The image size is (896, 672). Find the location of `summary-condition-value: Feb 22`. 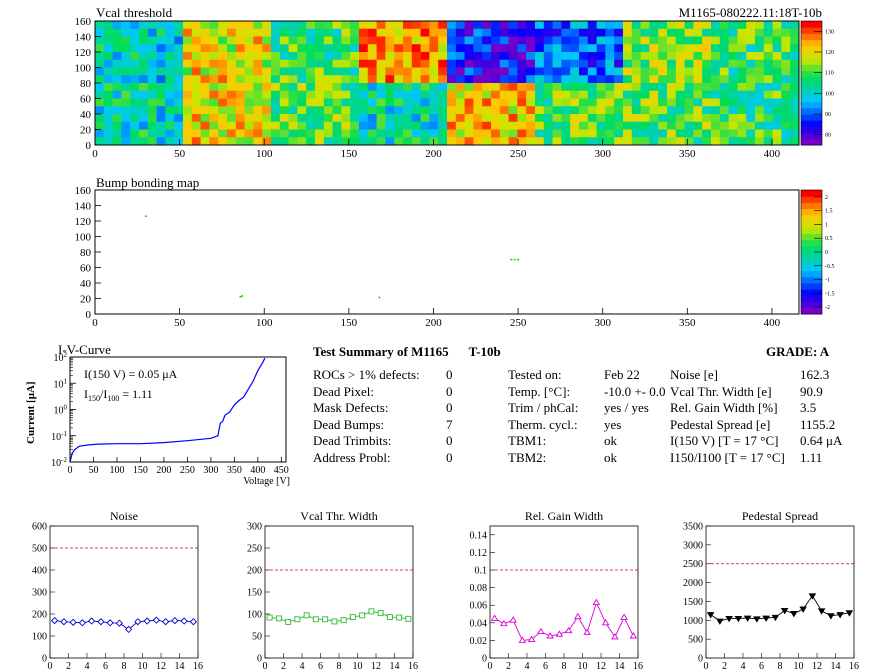

summary-condition-value: Feb 22 is located at coordinates (622, 374).